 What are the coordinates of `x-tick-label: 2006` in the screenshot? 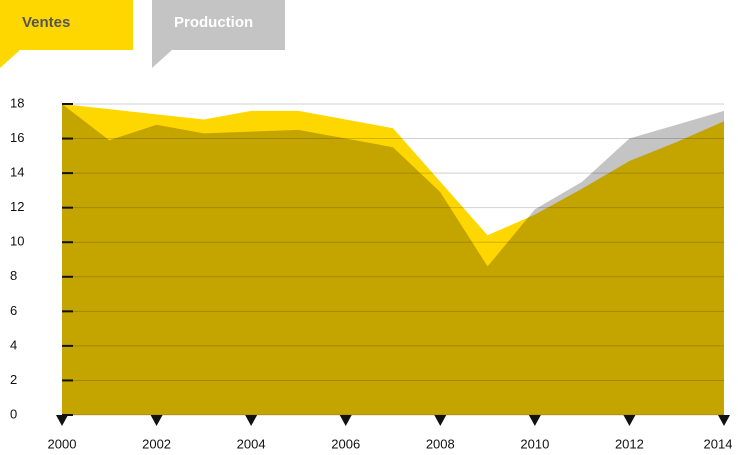 It's located at (345, 443).